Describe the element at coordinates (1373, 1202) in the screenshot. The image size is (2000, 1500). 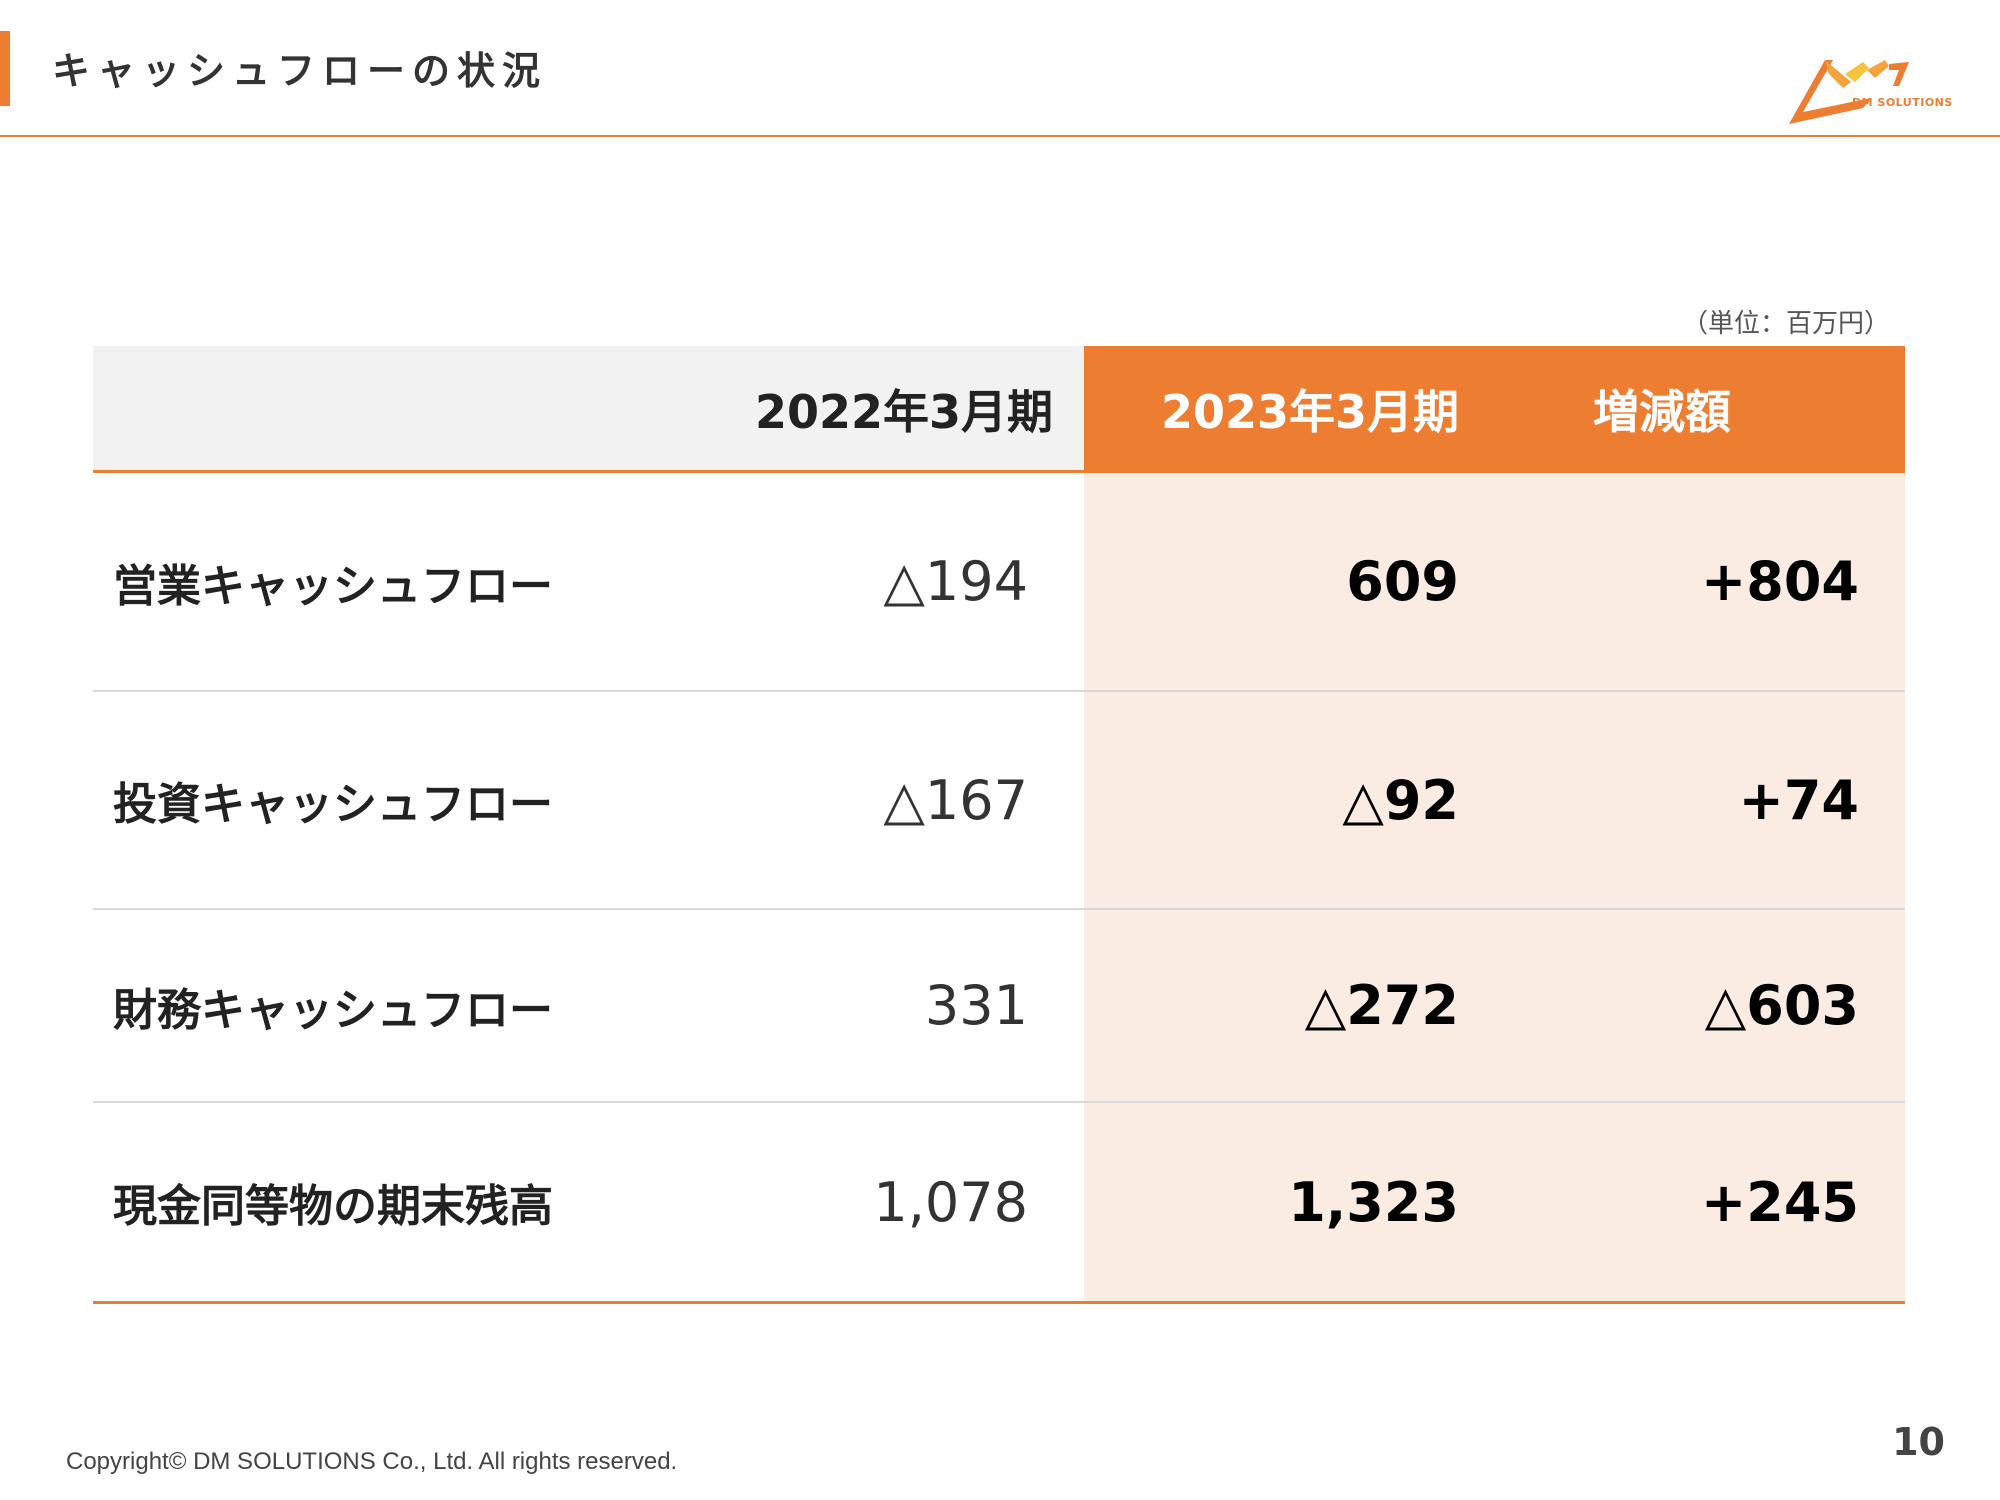
I see `cell-cash-balance-fy2023: 1,323` at that location.